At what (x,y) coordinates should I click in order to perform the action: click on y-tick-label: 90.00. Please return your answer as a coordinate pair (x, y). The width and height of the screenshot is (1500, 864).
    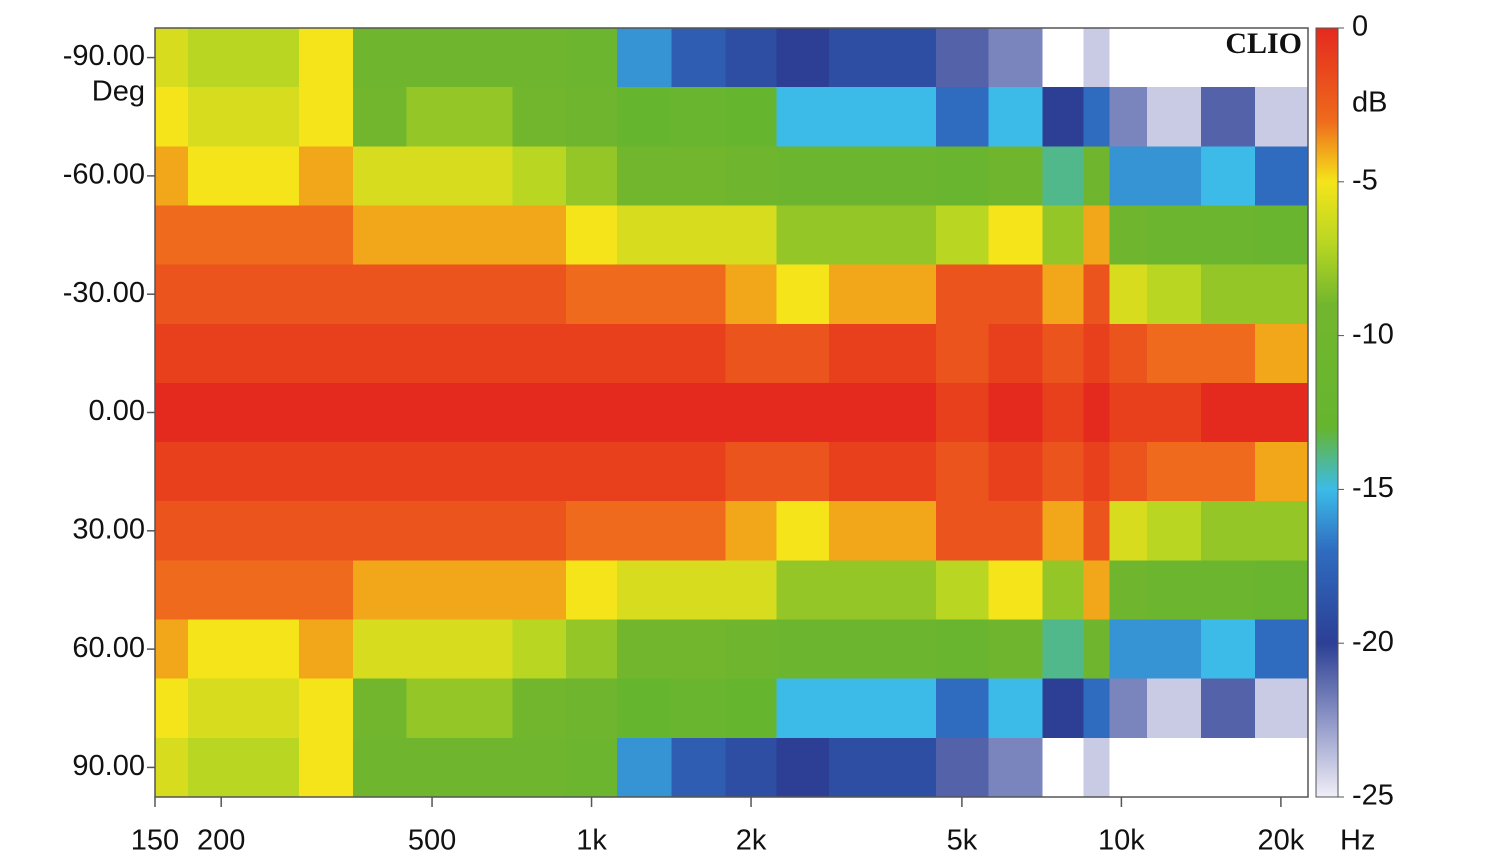
    Looking at the image, I should click on (108, 766).